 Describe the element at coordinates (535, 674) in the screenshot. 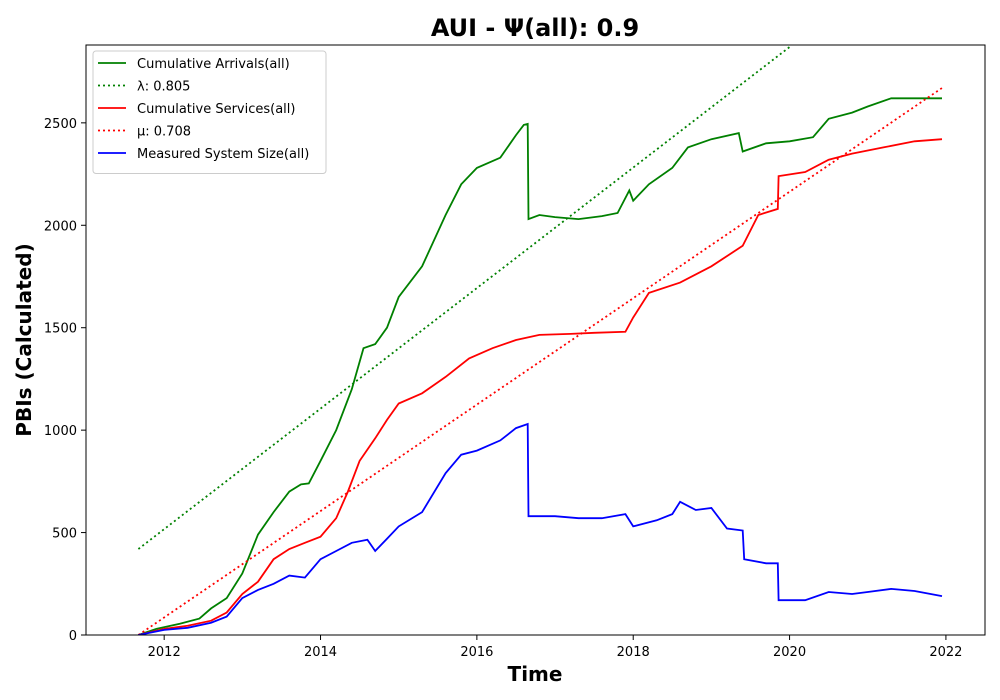

I see `x-axis-title: Time` at that location.